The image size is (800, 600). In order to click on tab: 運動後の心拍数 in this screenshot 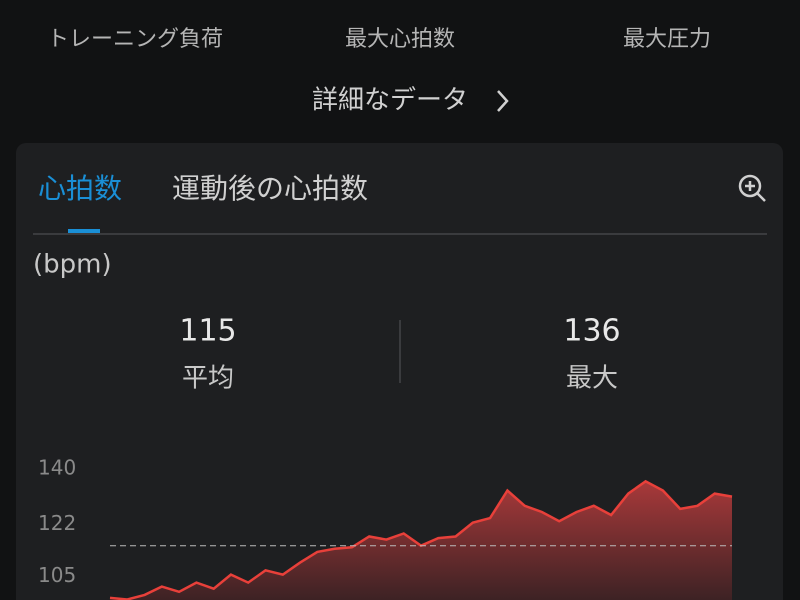, I will do `click(270, 188)`.